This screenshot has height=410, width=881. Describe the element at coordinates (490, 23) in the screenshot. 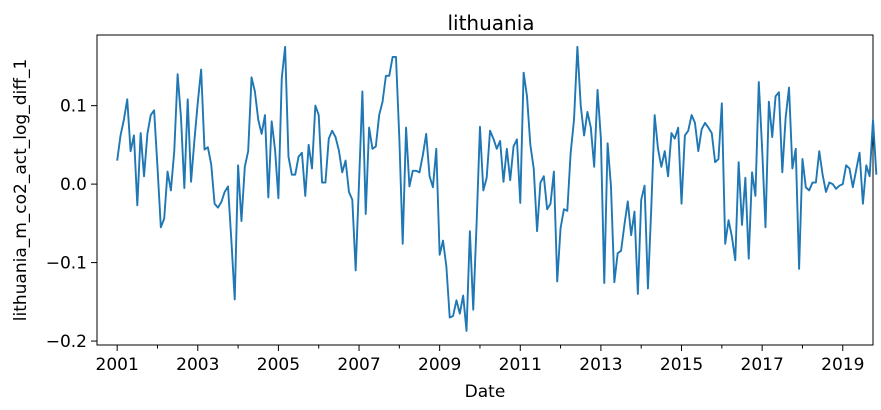

I see `chart-title: lithuania` at that location.